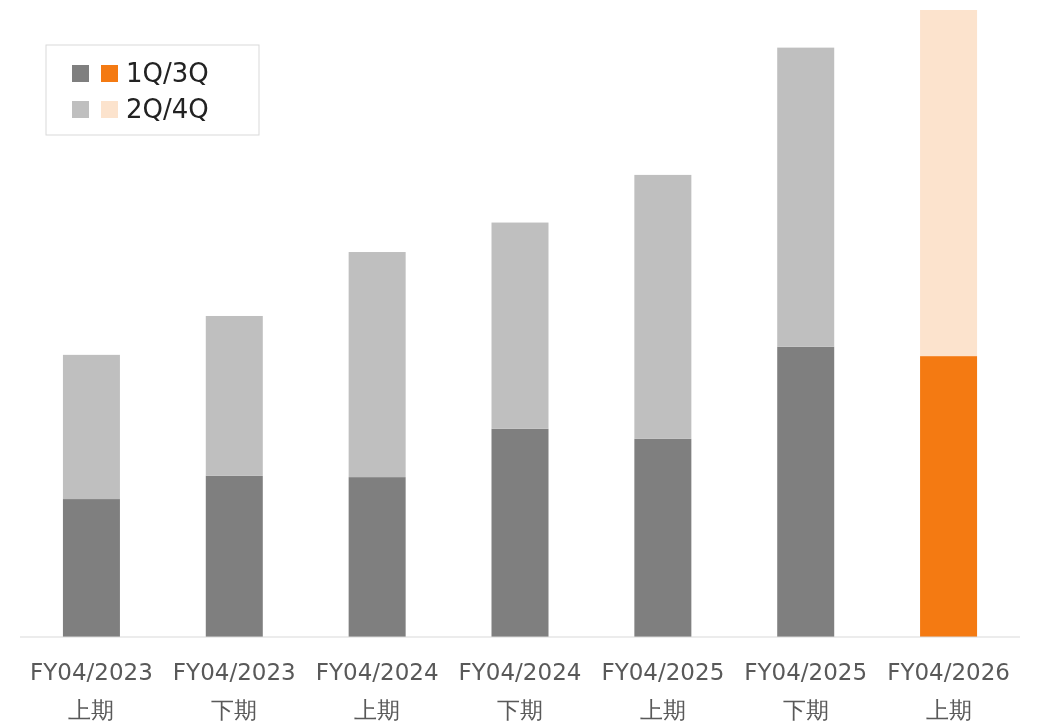 The width and height of the screenshot is (1038, 728). Describe the element at coordinates (234, 691) in the screenshot. I see `x-tick-label: FY04/2023 下期` at that location.